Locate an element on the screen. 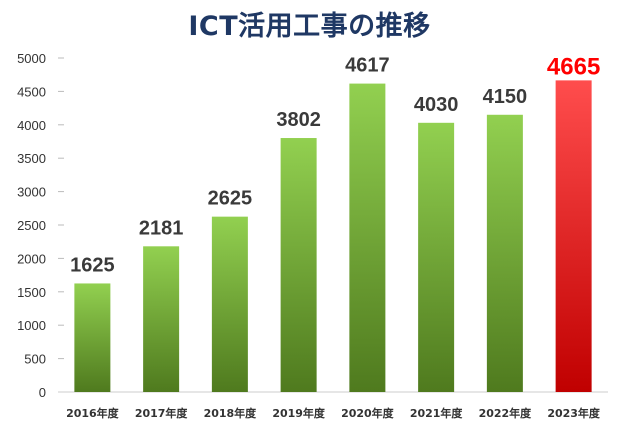 The width and height of the screenshot is (619, 432). data-label: 3802 is located at coordinates (298, 120).